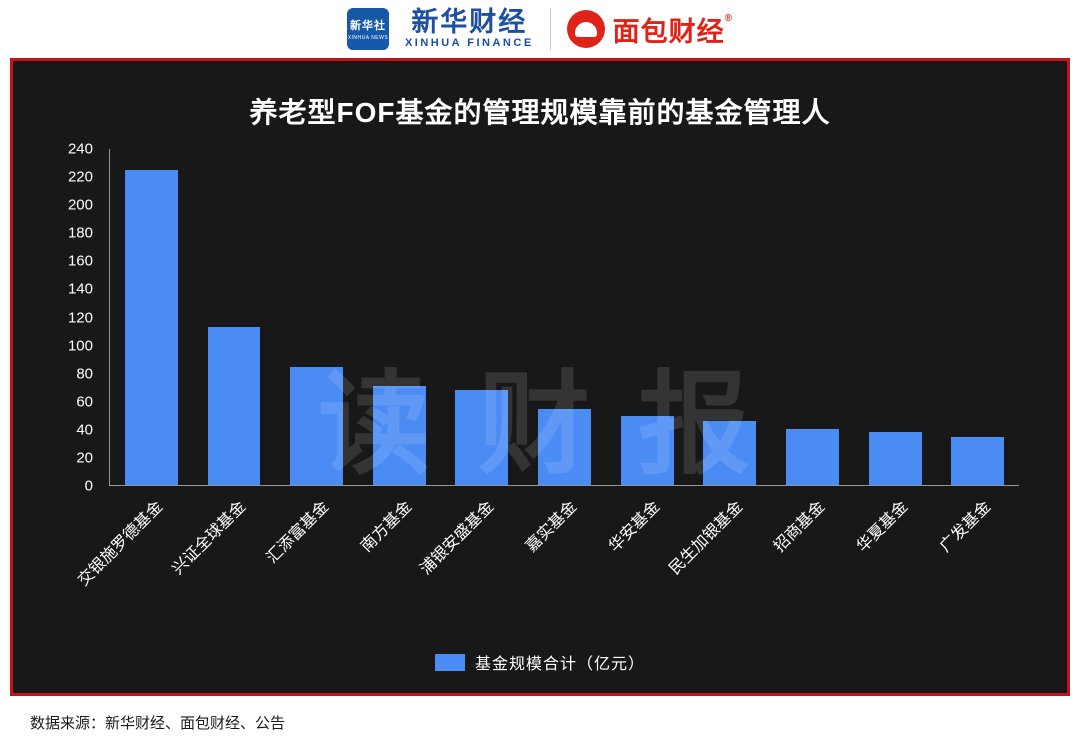  What do you see at coordinates (84, 430) in the screenshot?
I see `y-tick-label: 40` at bounding box center [84, 430].